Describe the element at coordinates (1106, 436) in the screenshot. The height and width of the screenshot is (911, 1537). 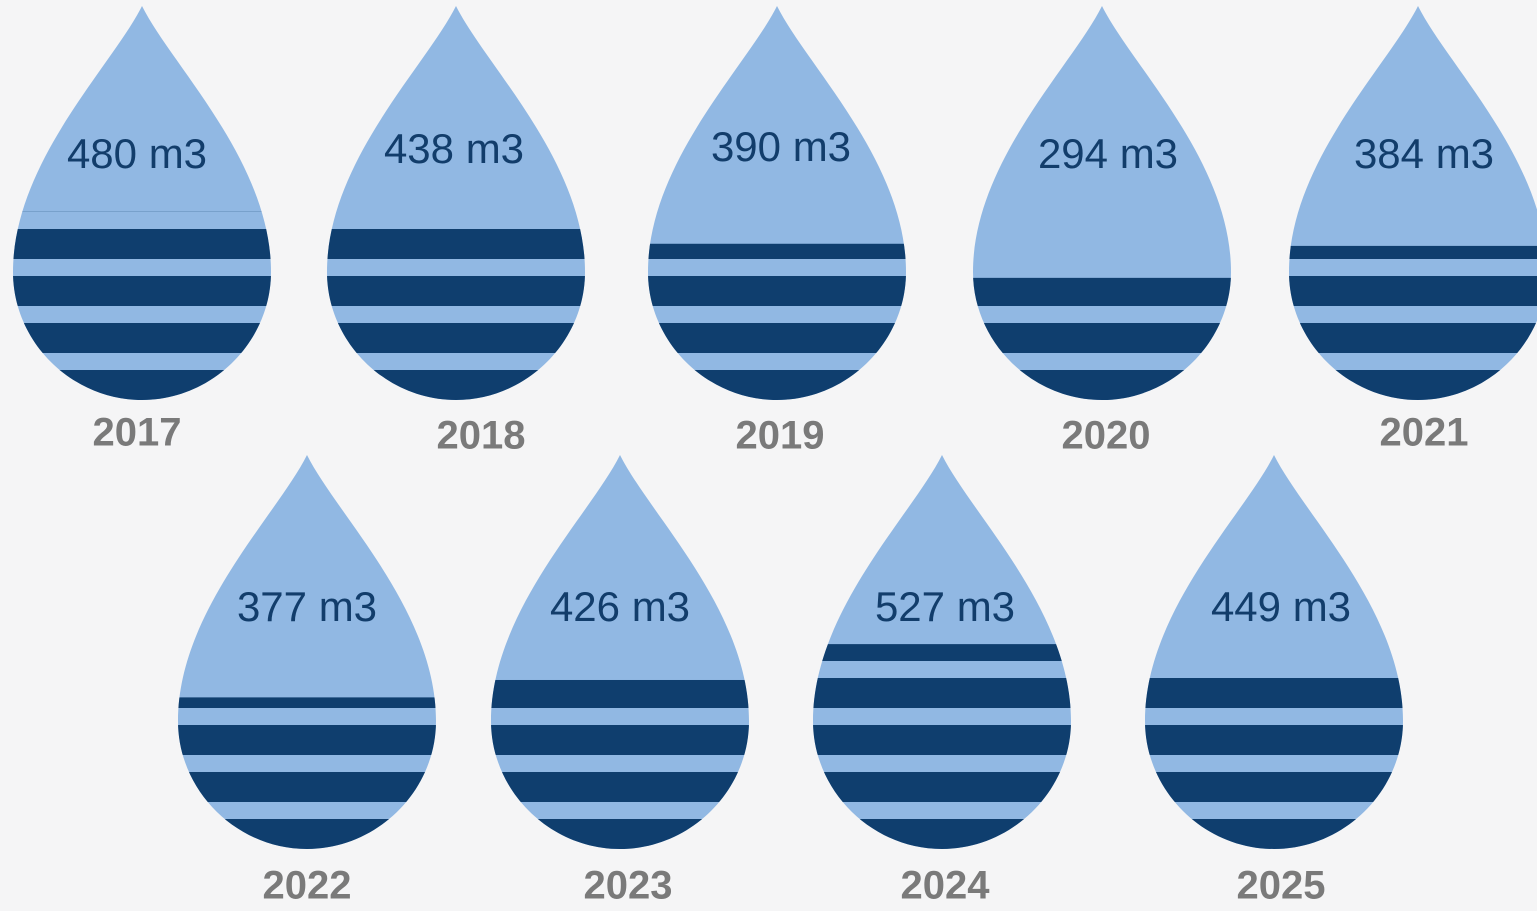
I see `year-label: 2020` at that location.